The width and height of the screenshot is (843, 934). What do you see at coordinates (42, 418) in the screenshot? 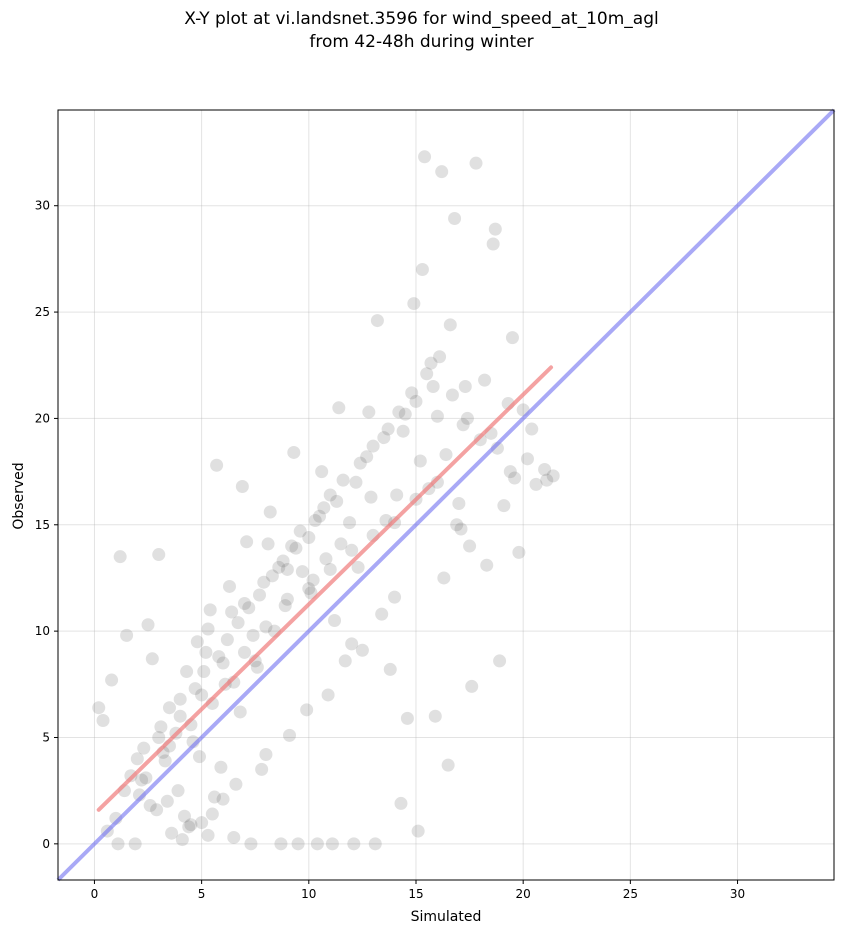
I see `y-tick-label: 20` at bounding box center [42, 418].